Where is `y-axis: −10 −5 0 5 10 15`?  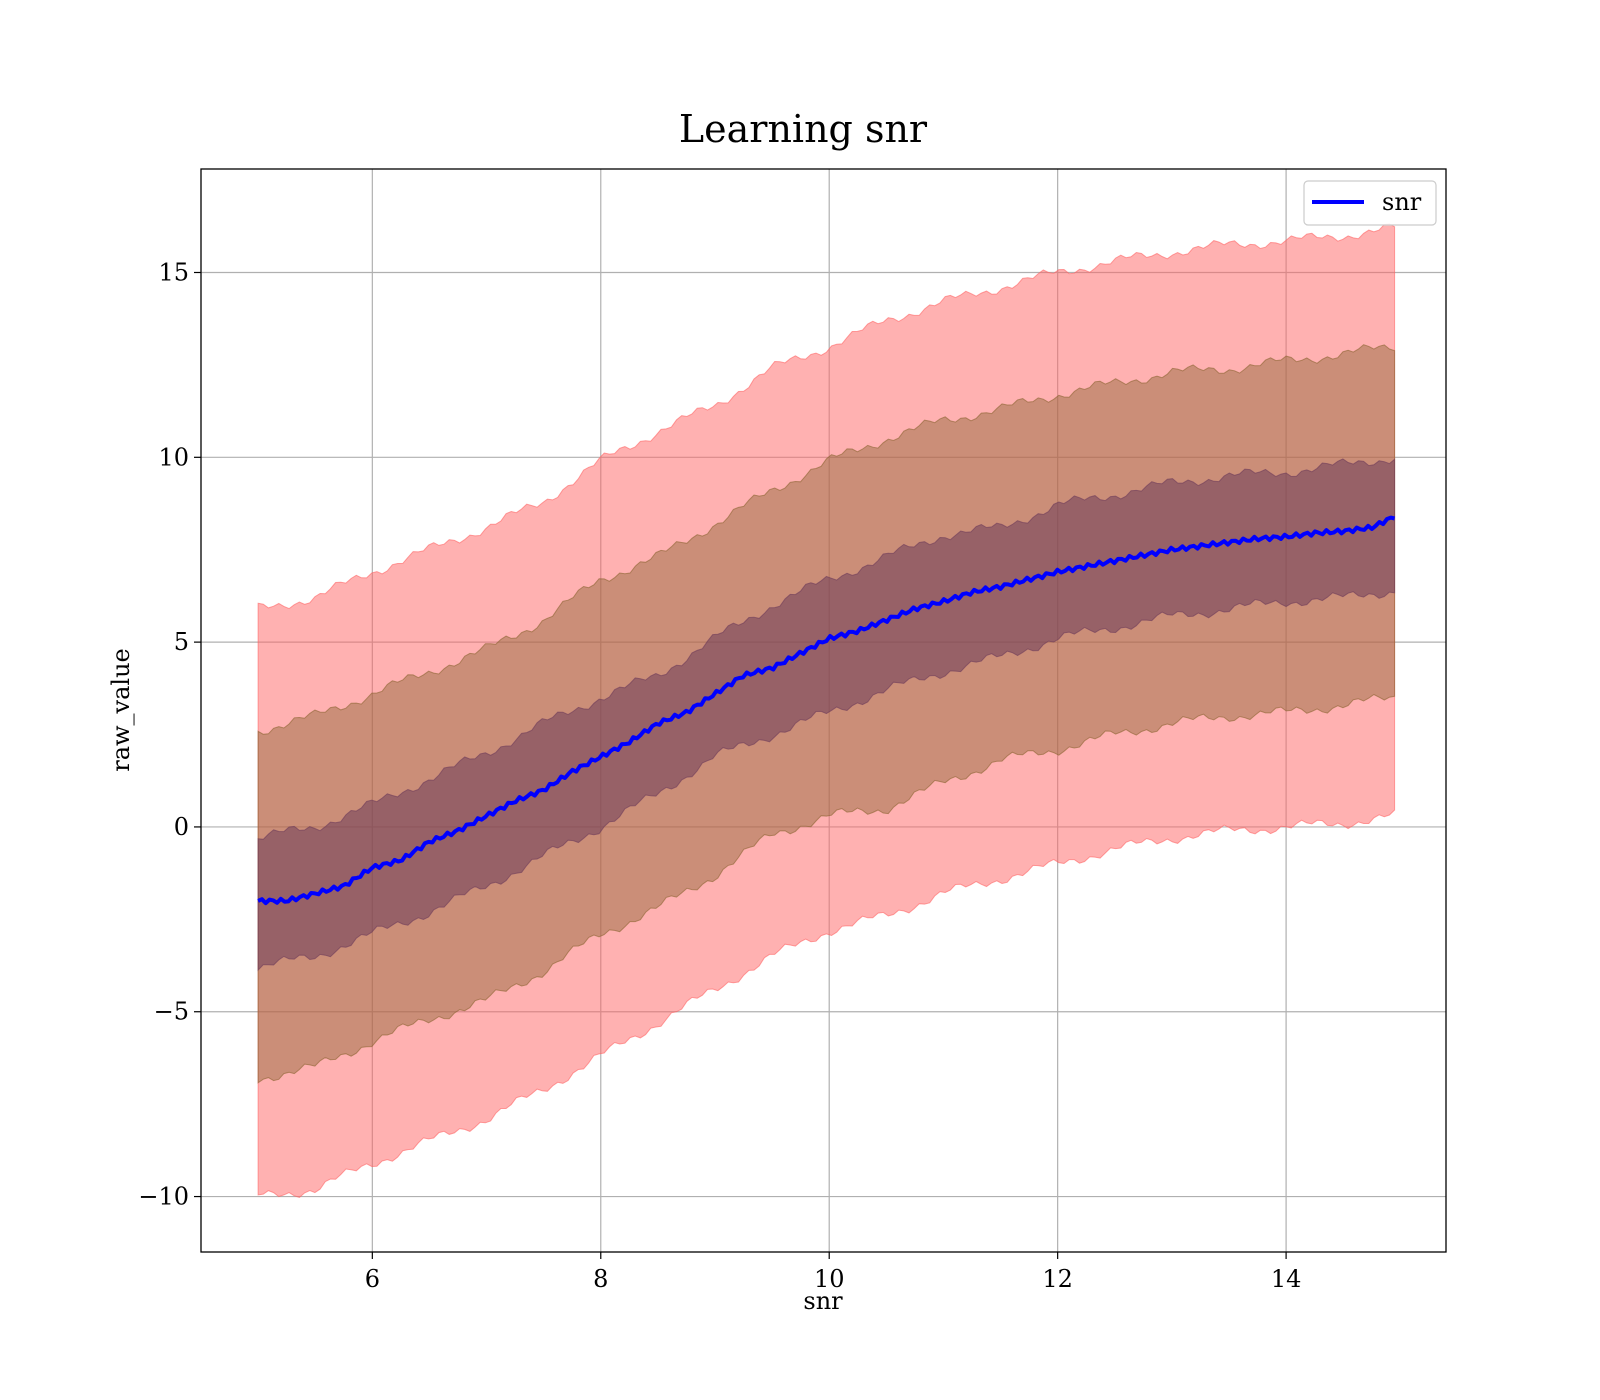
y-axis: −10 −5 0 5 10 15 is located at coordinates (169, 734).